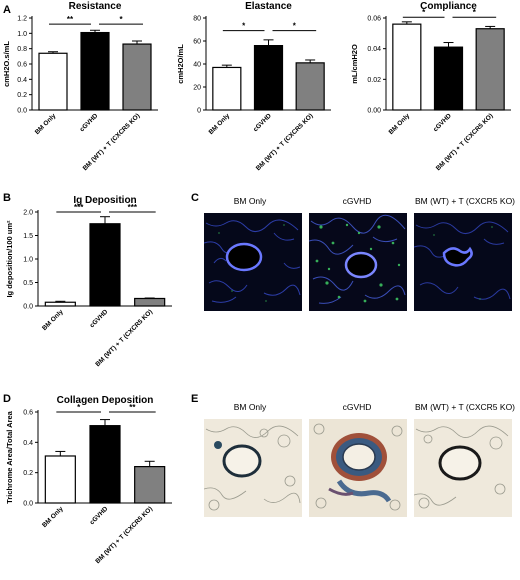 The height and width of the screenshot is (580, 520). Describe the element at coordinates (22, 34) in the screenshot. I see `resistance-y-tick-label: 1.0` at that location.